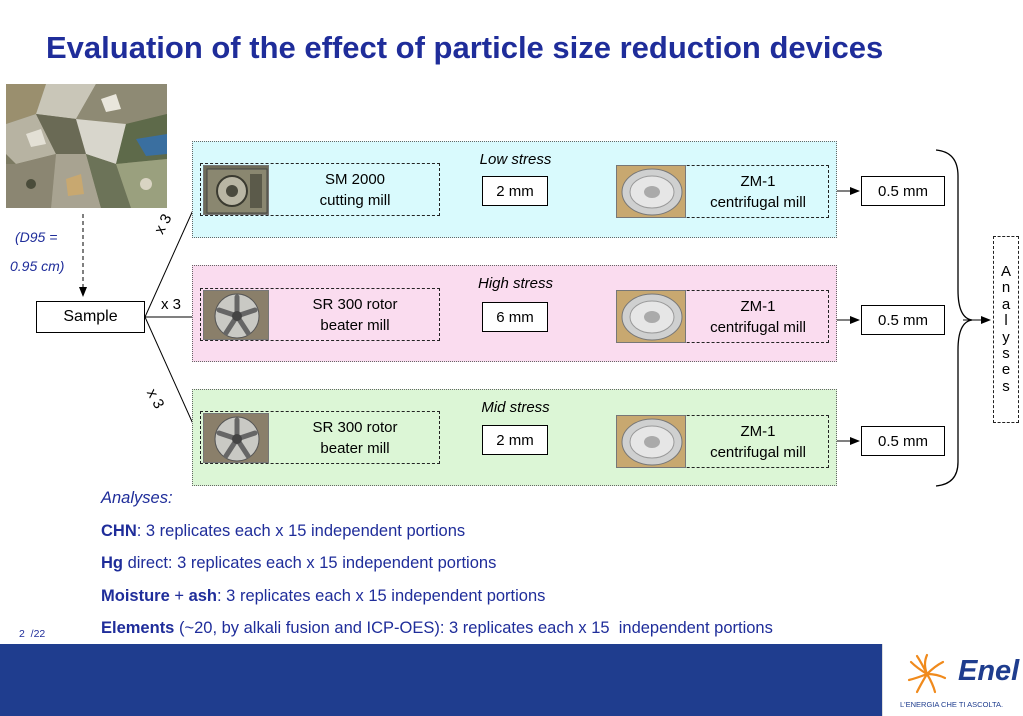  I want to click on enel-logo-text: Enel, so click(989, 671).